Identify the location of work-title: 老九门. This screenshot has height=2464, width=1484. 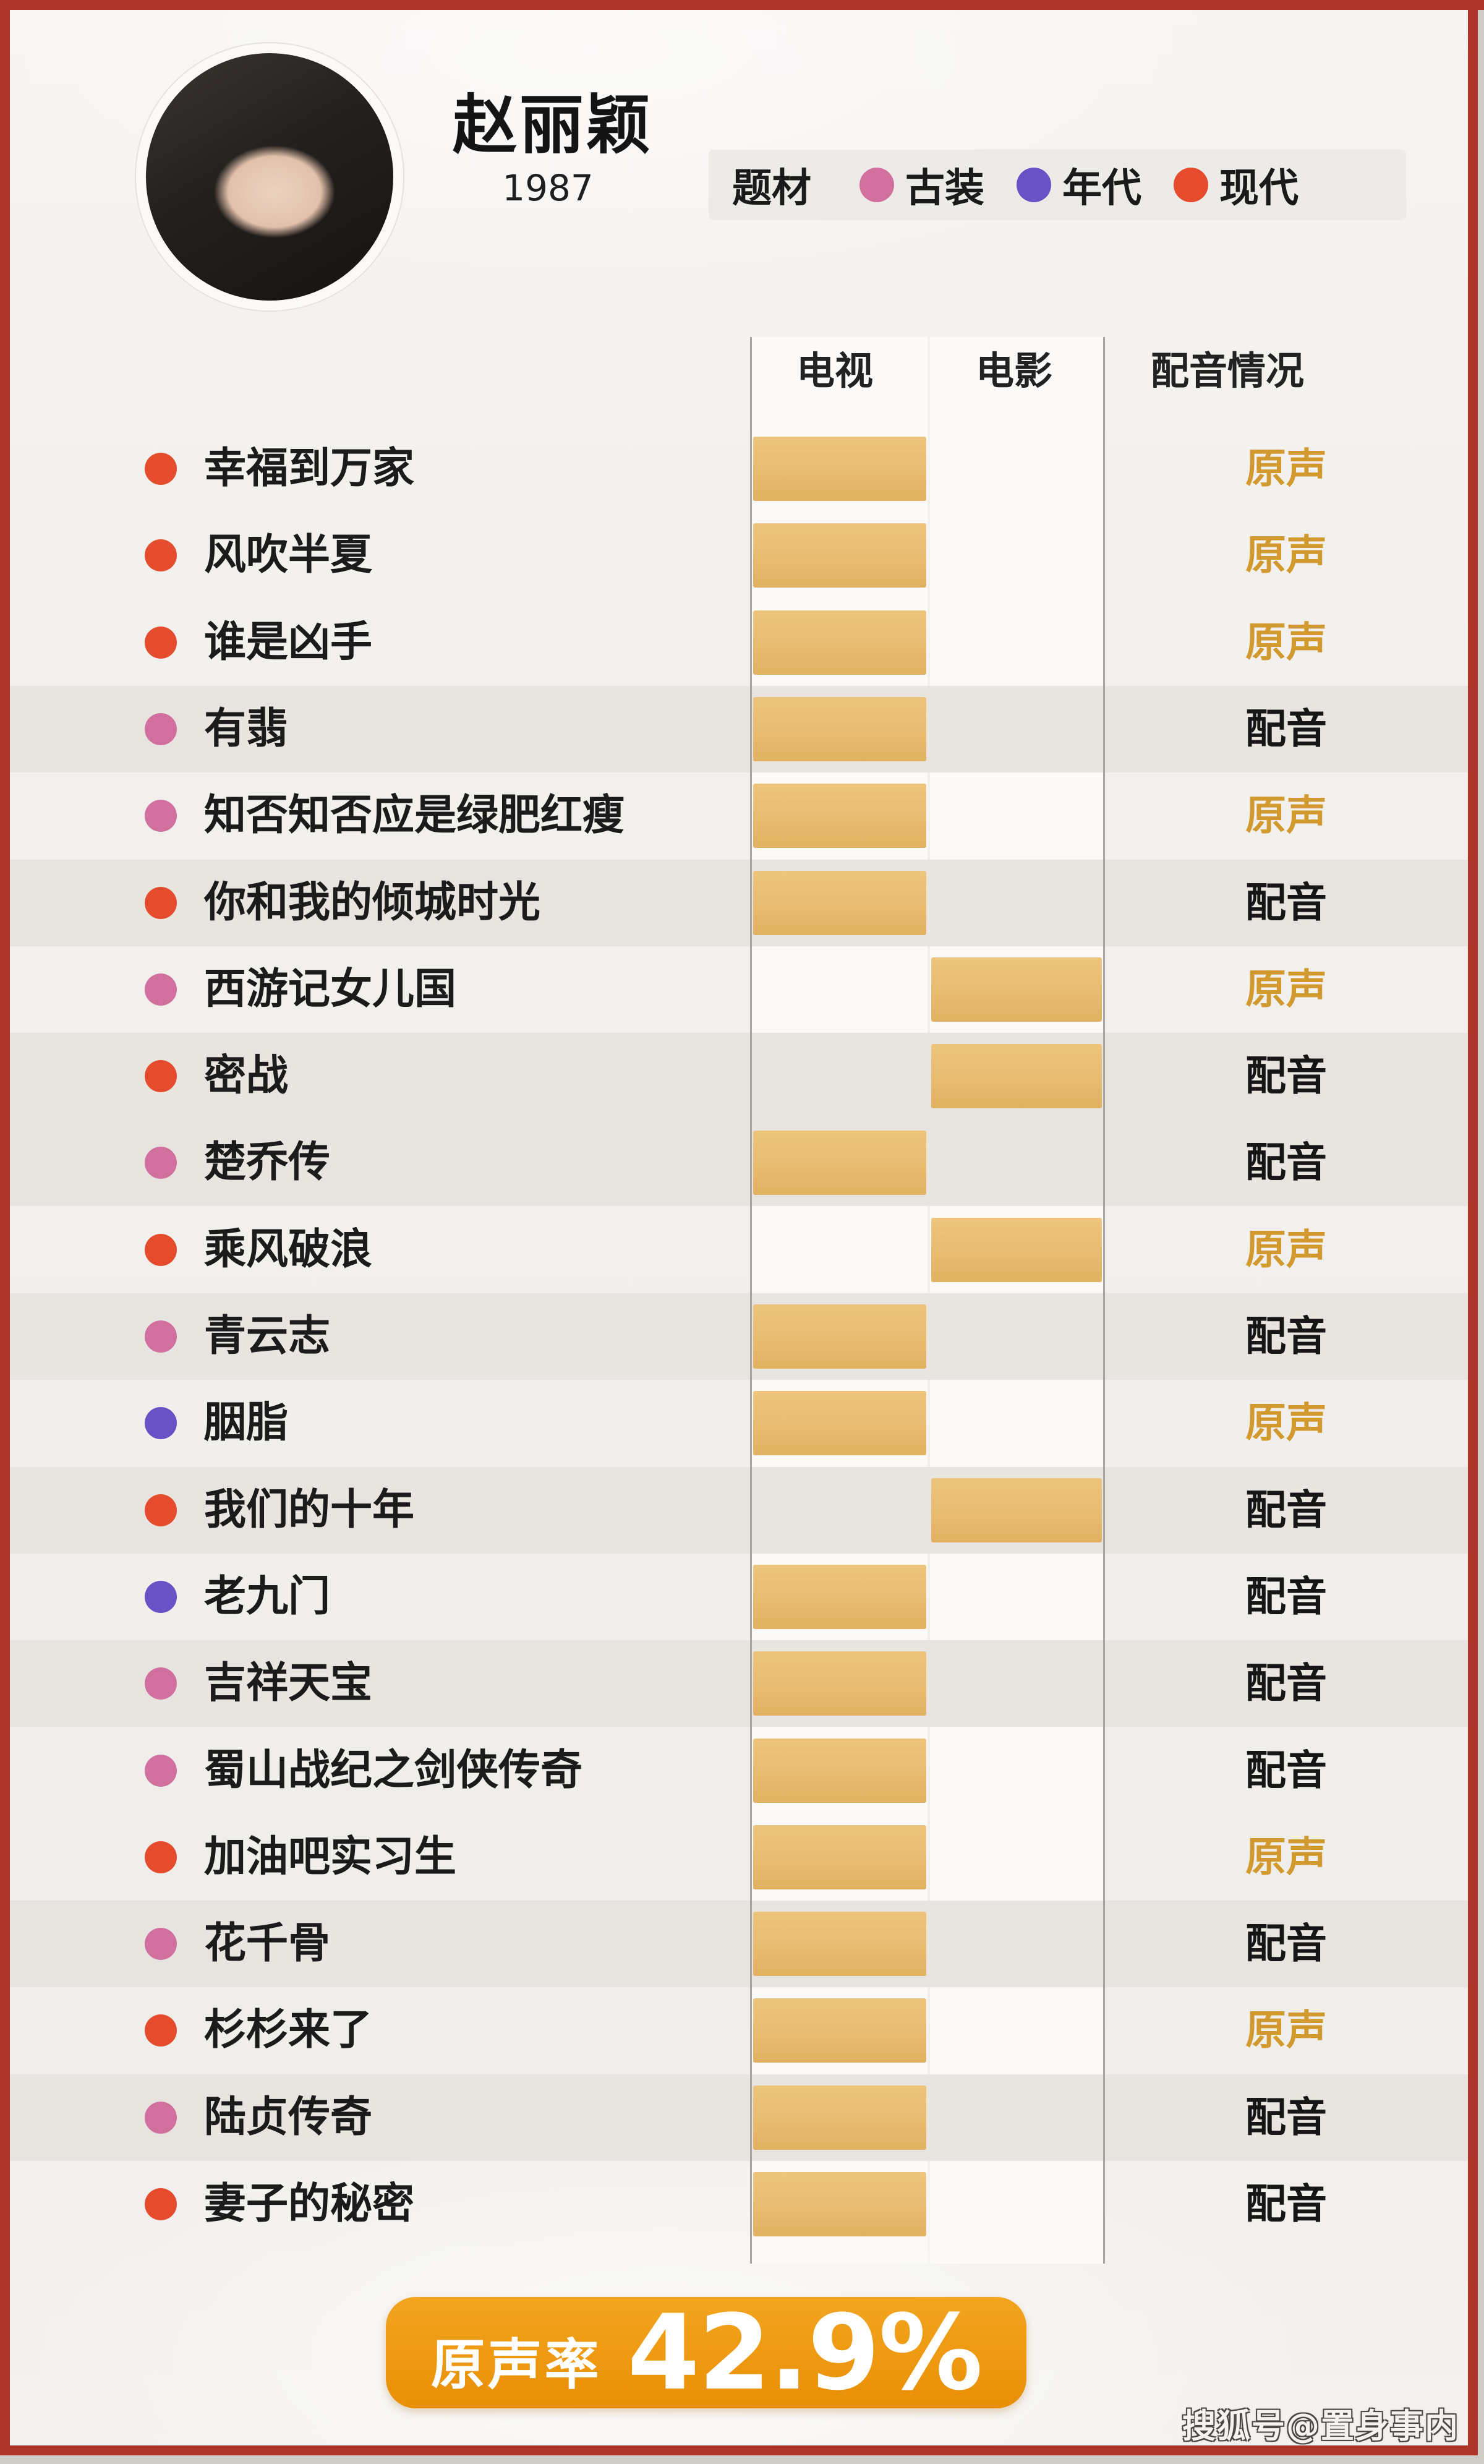
(267, 1597).